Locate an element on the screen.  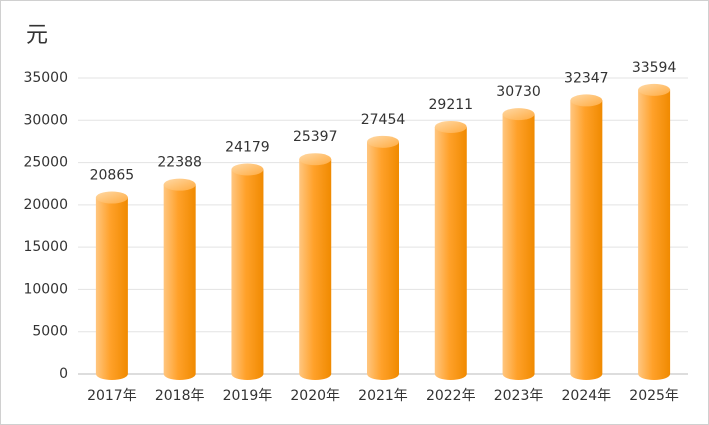
x-tick-label: 2023年 is located at coordinates (519, 396).